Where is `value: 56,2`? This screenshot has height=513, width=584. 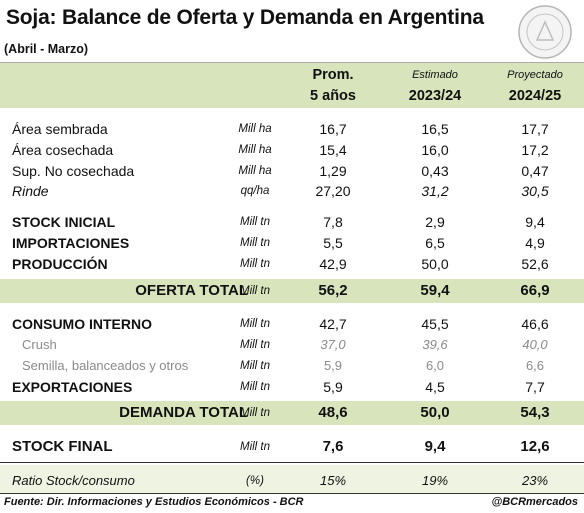
value: 56,2 is located at coordinates (333, 290).